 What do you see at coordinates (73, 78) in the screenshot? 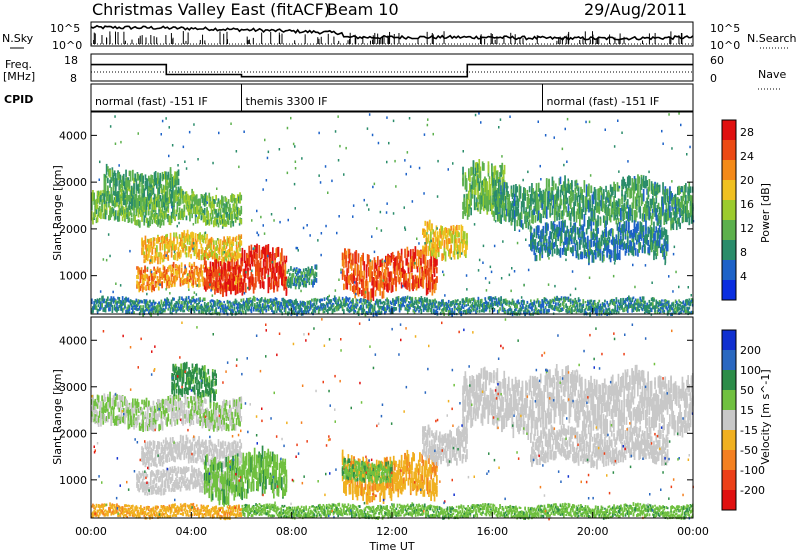
I see `freq-tick-low: 8` at bounding box center [73, 78].